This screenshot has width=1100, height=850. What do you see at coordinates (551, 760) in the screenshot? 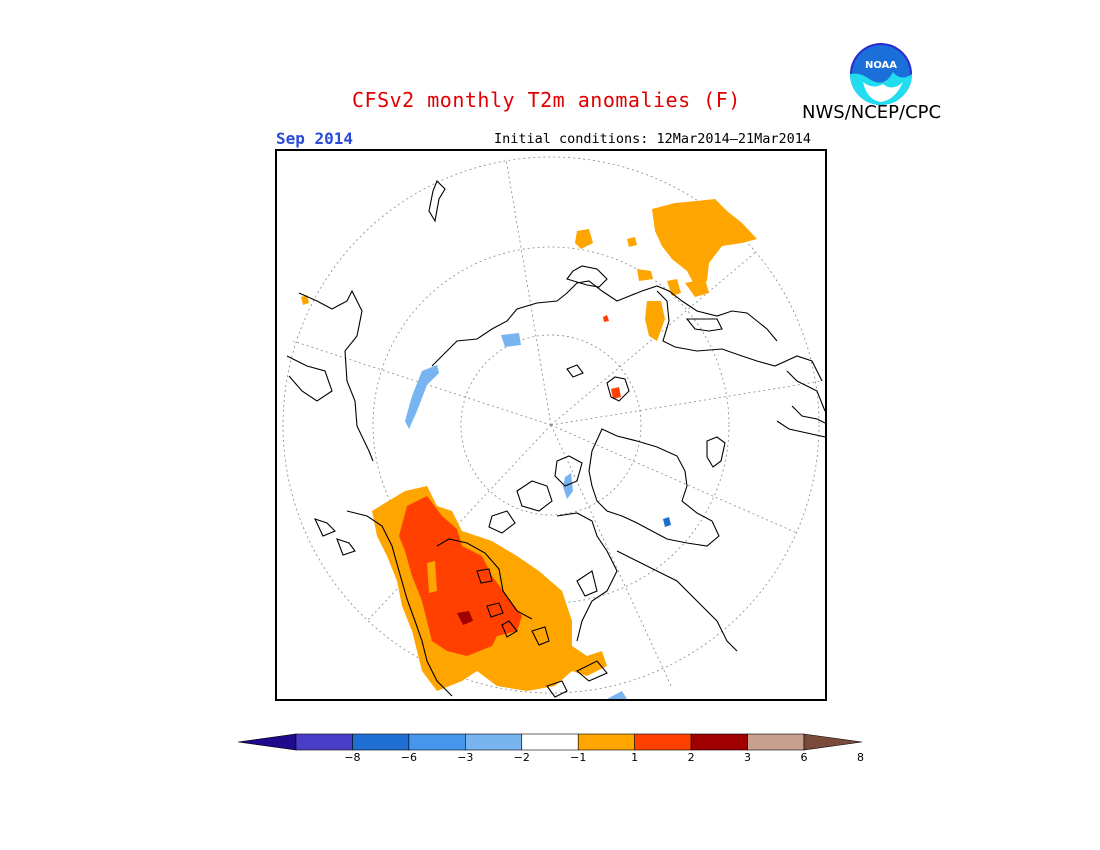
I see `colorbar-labels: −8 −6 −3 −2 −1 1 2 3 6 8` at bounding box center [551, 760].